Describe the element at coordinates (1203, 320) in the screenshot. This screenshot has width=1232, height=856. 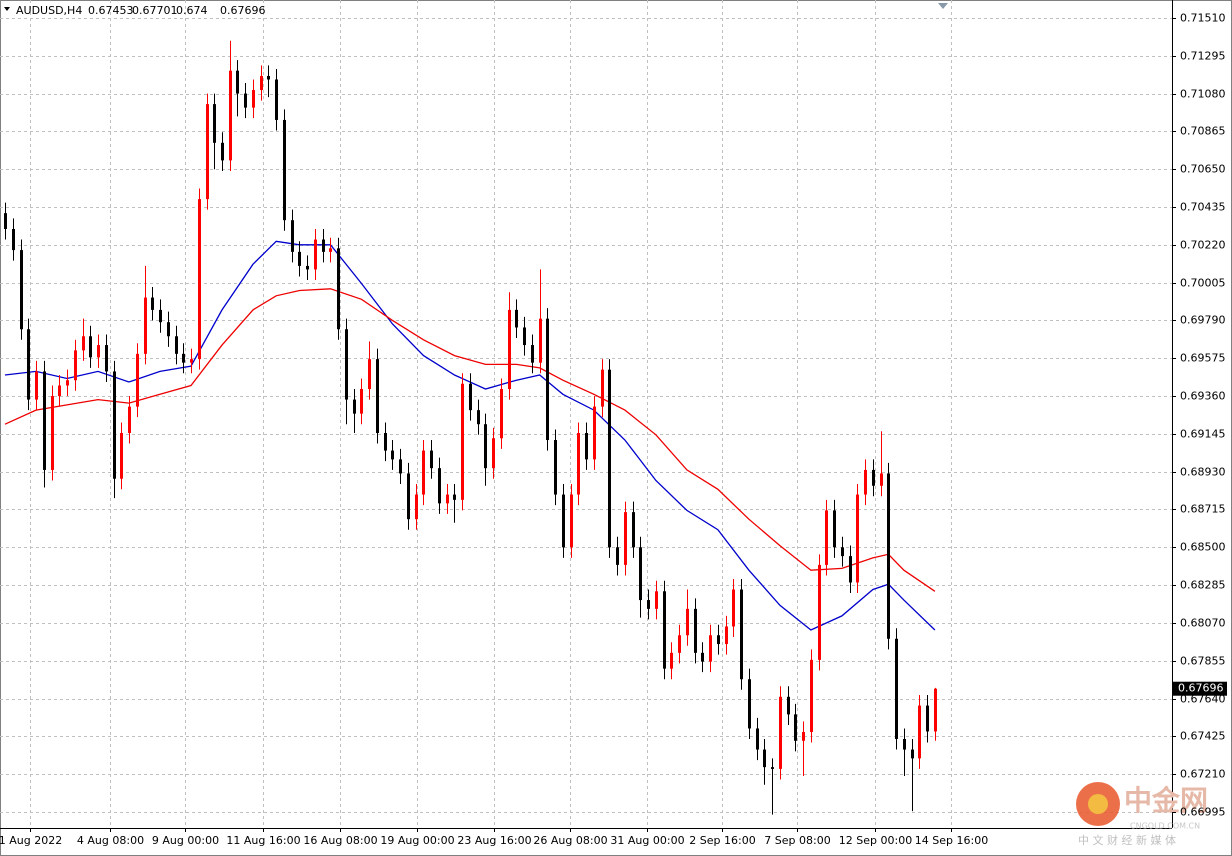
I see `y-tick-label: 0.69790` at that location.